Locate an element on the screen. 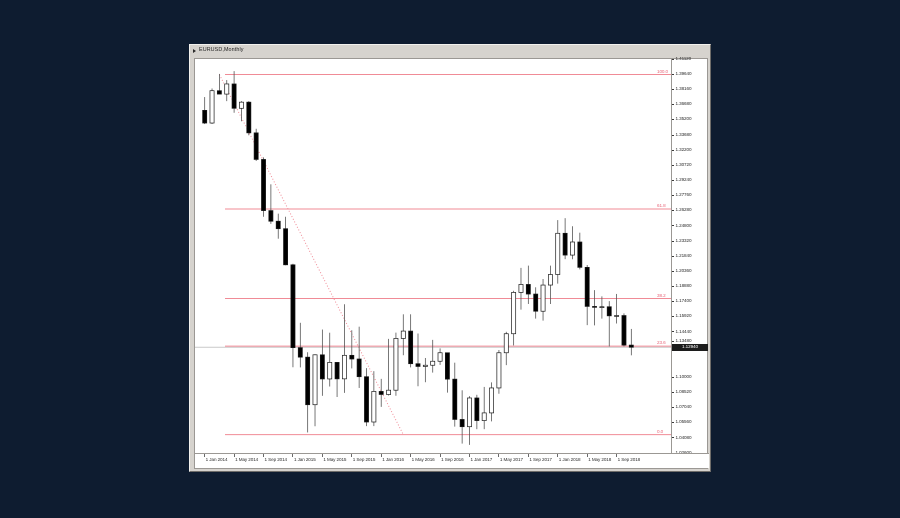 The image size is (900, 518). price-tick: 1.36680 is located at coordinates (682, 104).